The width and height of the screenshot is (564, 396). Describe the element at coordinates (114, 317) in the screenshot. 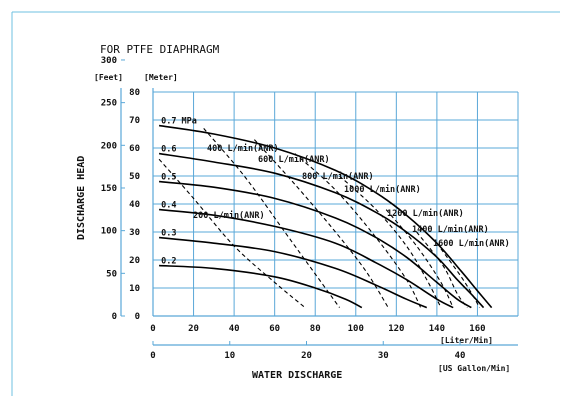

I see `y-tick-label-feet: 0` at that location.